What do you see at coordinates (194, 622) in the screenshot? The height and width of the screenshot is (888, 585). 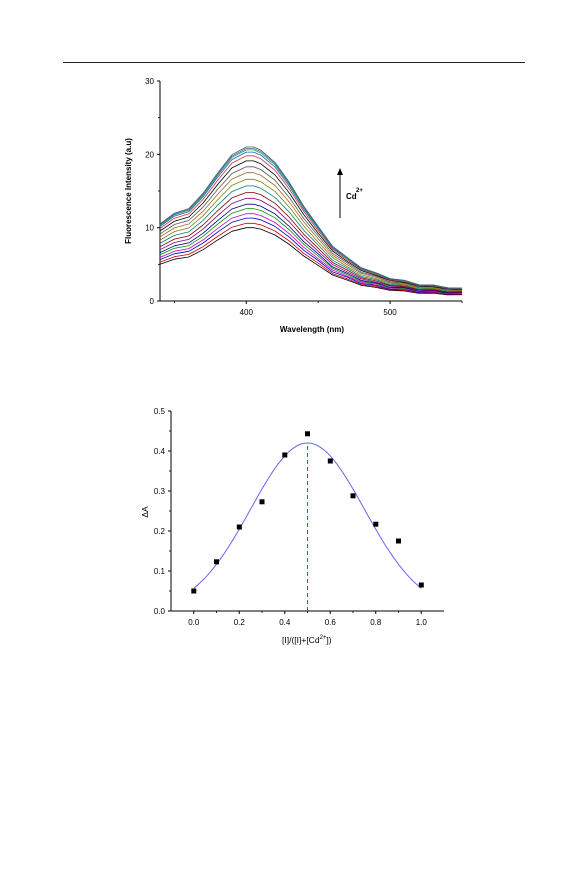 I see `job-plot-x-tick-label: 0.0` at bounding box center [194, 622].